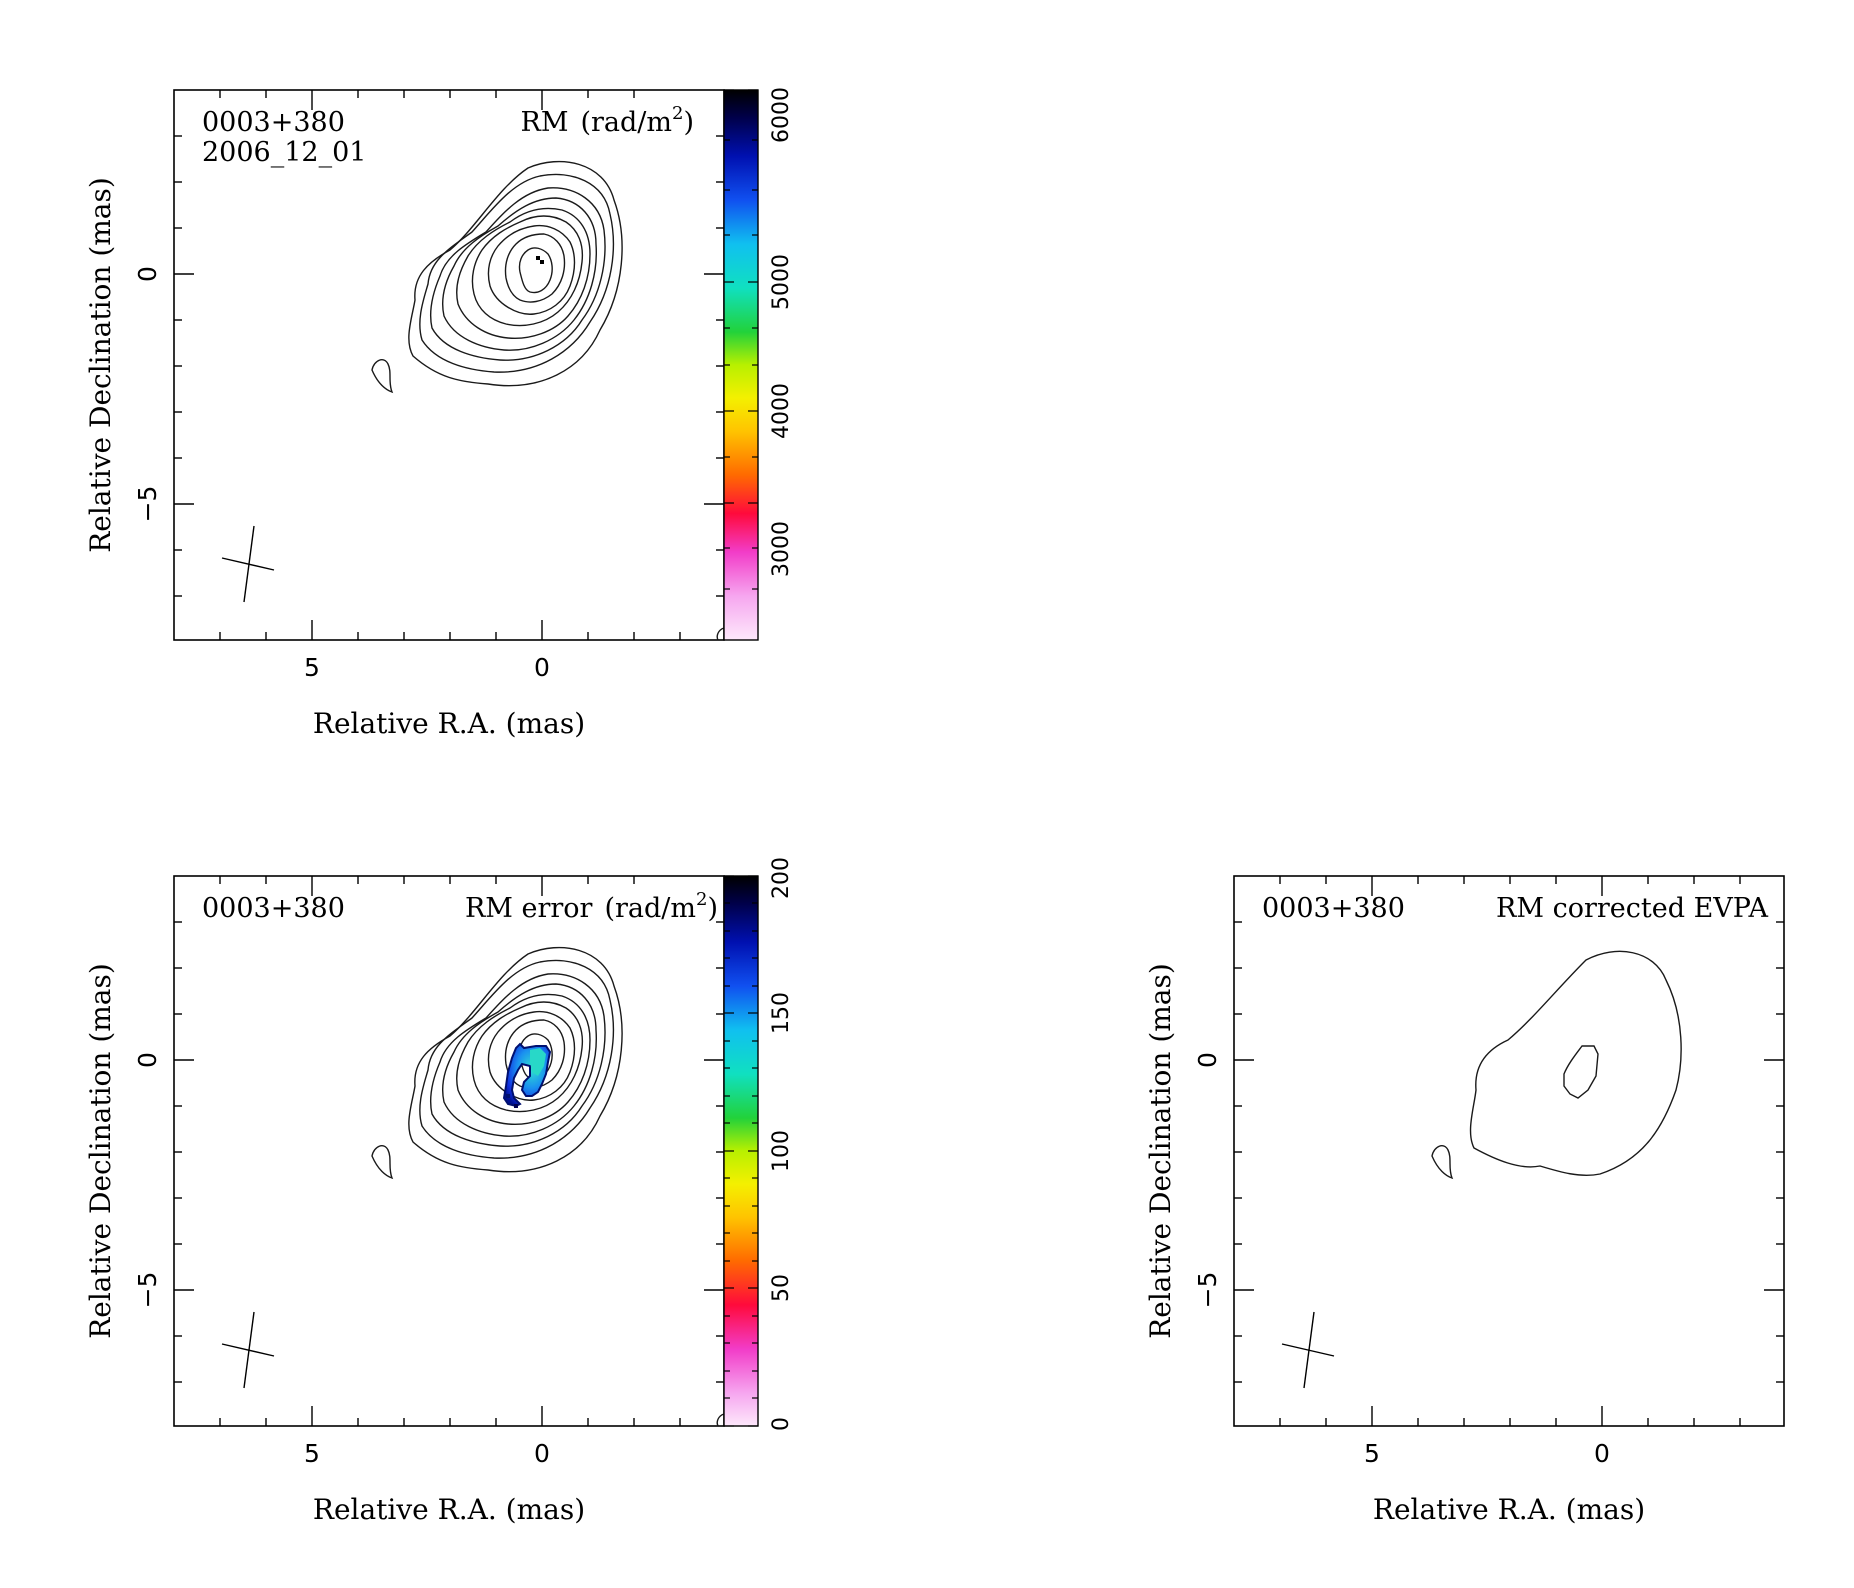 The width and height of the screenshot is (1854, 1588). What do you see at coordinates (781, 115) in the screenshot?
I see `panel-rm-cbar-tick-6000: 6000` at bounding box center [781, 115].